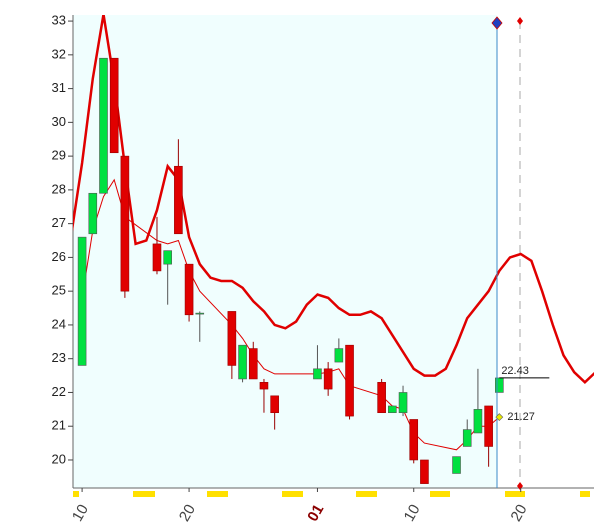  Describe the element at coordinates (499, 417) in the screenshot. I see `line-value-marker` at that location.